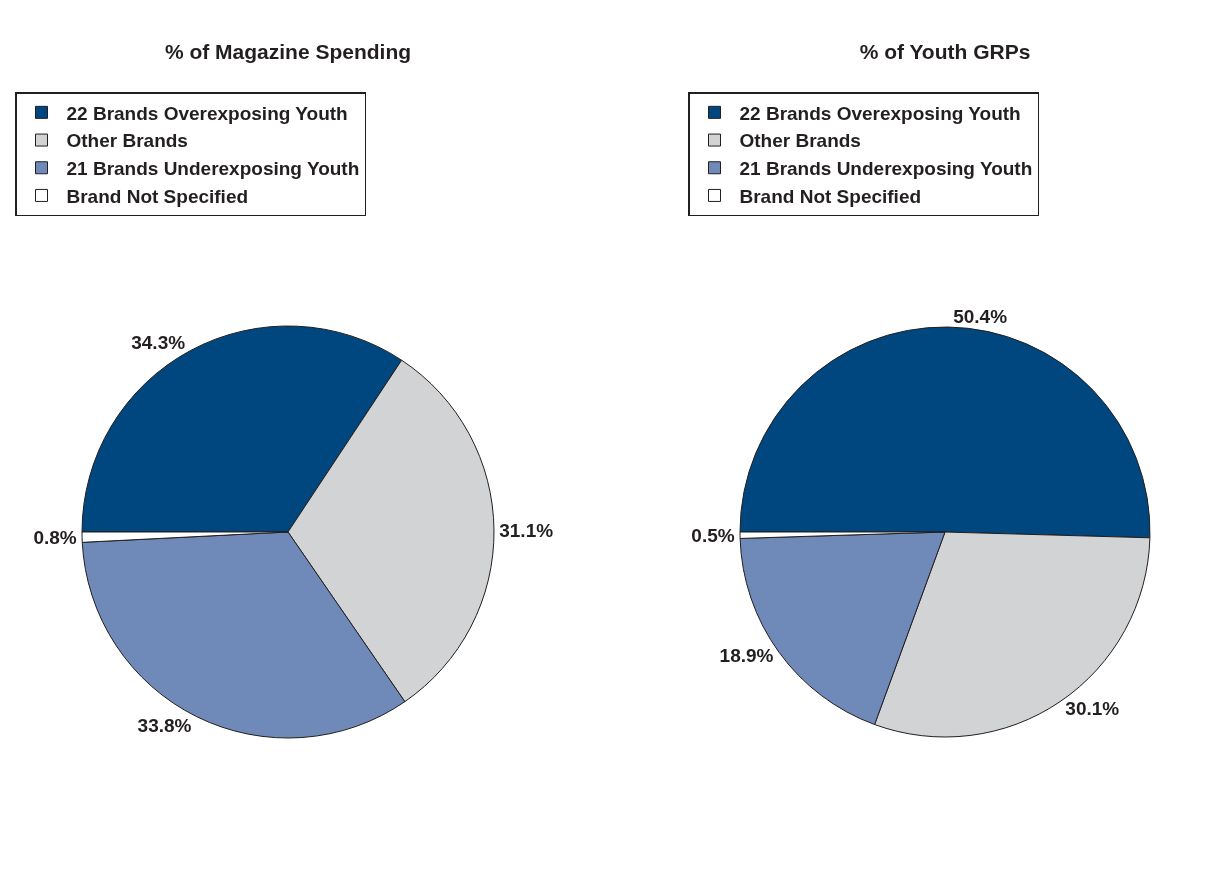  What do you see at coordinates (713, 535) in the screenshot?
I see `data-label: 0.5%` at bounding box center [713, 535].